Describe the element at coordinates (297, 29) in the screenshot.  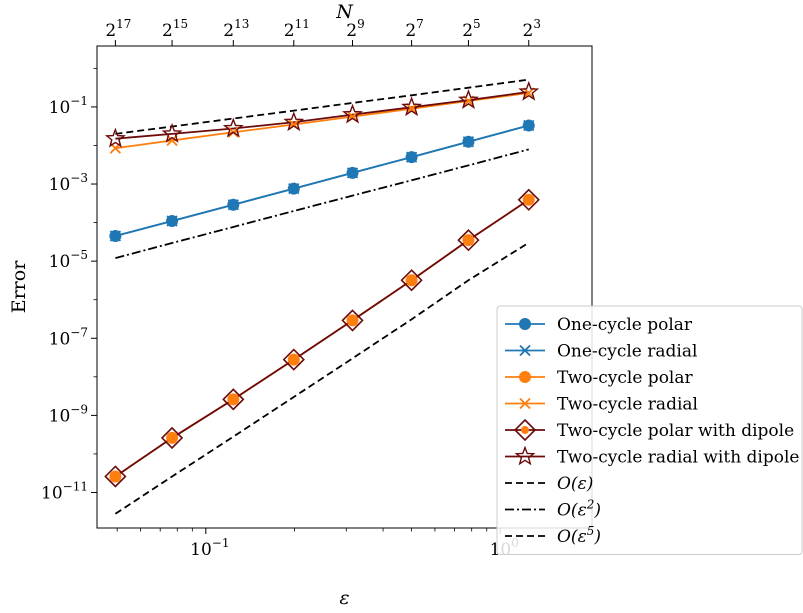
I see `top-tick-label: 211` at that location.